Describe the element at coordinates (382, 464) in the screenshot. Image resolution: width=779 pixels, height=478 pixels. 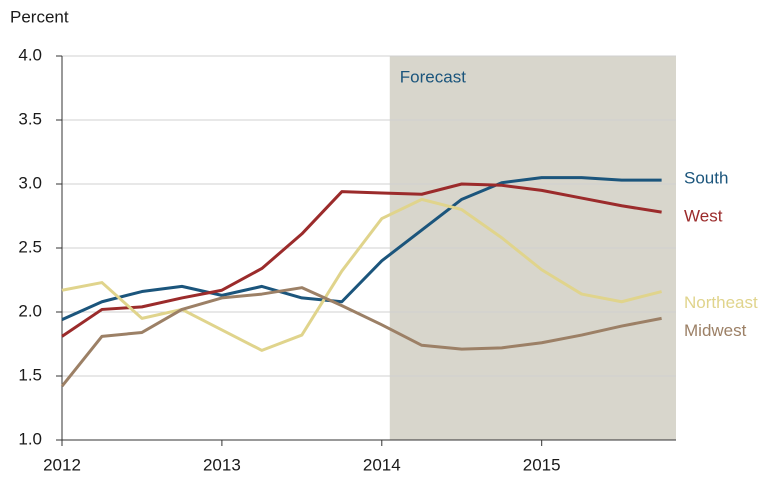
I see `x-tick-label: 2014` at that location.